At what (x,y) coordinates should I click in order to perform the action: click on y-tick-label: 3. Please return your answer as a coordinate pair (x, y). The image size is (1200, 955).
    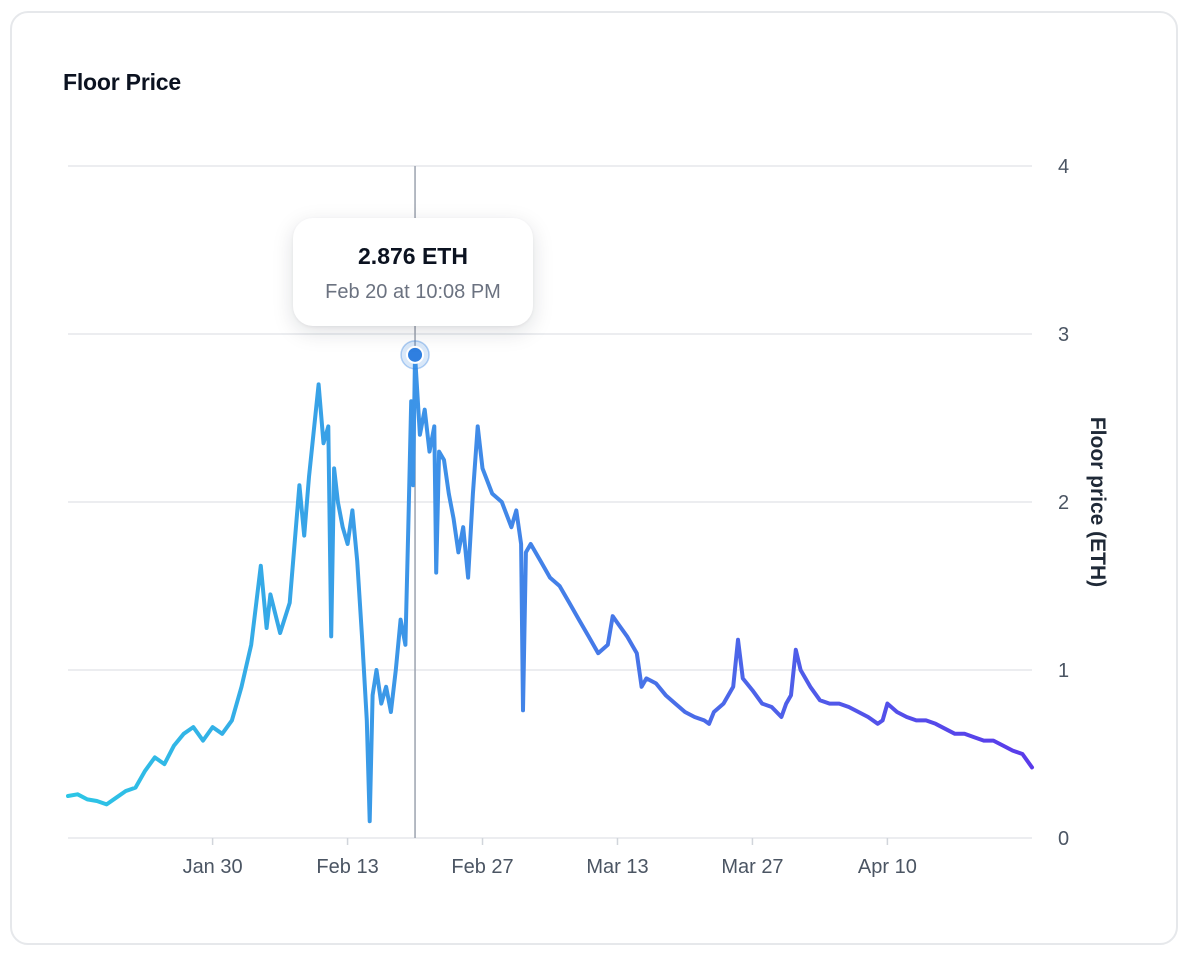
    Looking at the image, I should click on (1063, 335).